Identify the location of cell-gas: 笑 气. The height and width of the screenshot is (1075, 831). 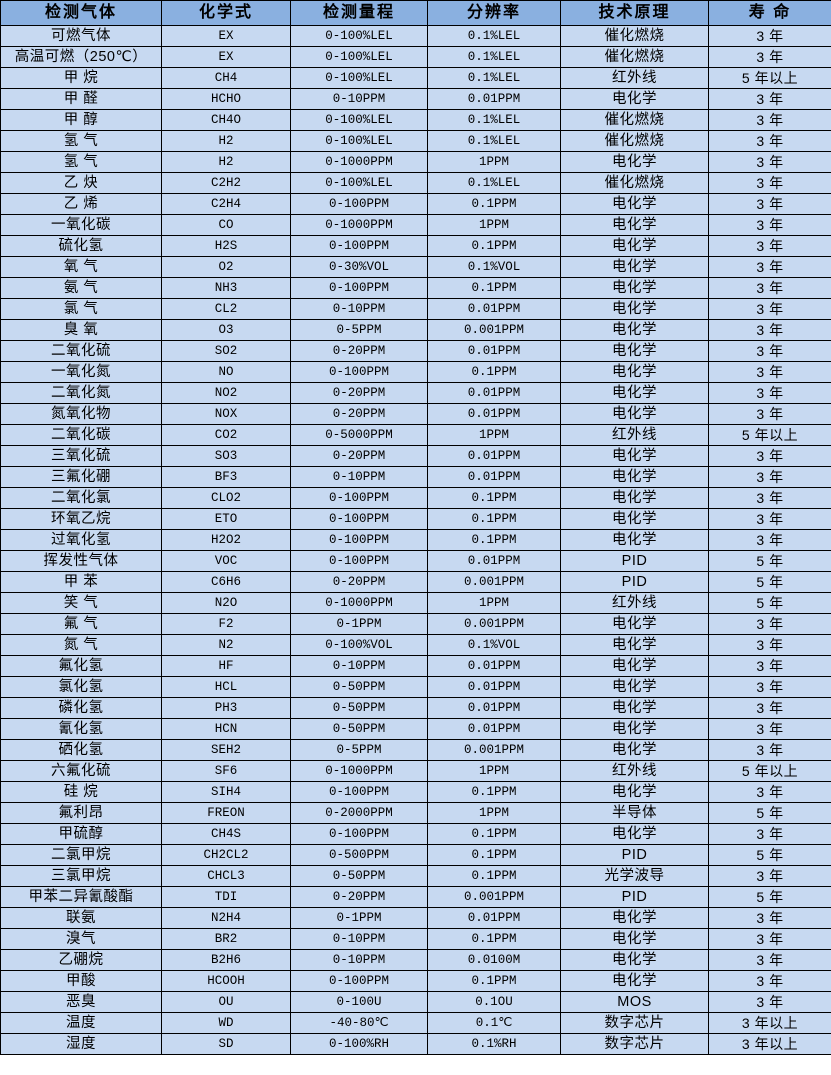
(81, 603).